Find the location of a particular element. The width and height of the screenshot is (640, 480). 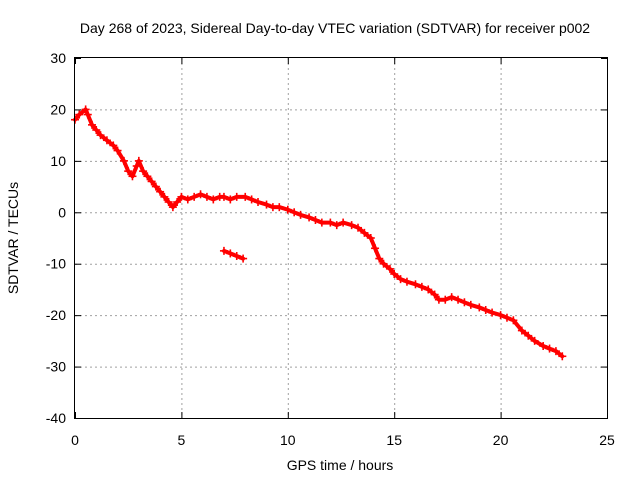

y-tick-label: -20 is located at coordinates (56, 315).